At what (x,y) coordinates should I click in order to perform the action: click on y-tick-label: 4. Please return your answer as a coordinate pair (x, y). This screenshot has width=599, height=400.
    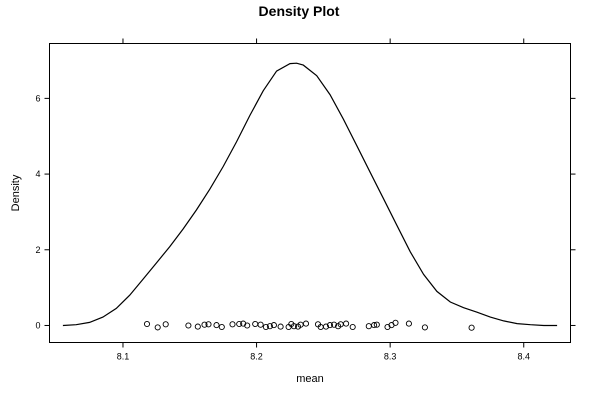
    Looking at the image, I should click on (37, 174).